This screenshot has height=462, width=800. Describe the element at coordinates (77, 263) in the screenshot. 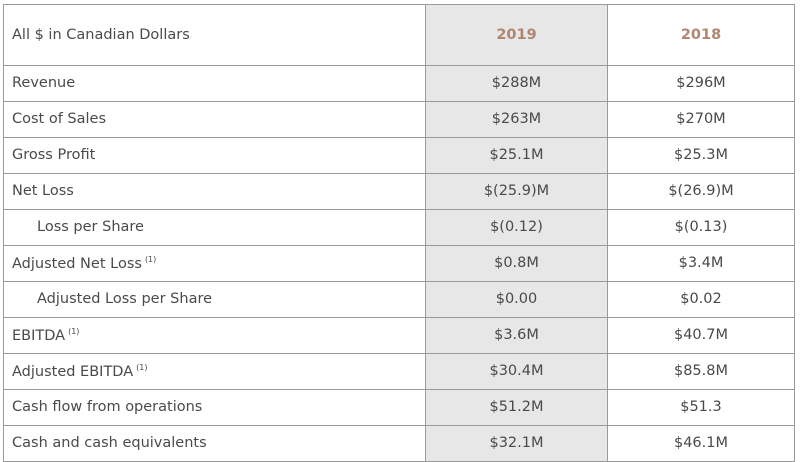

I see `row-label-text: Adjusted Net Loss` at that location.